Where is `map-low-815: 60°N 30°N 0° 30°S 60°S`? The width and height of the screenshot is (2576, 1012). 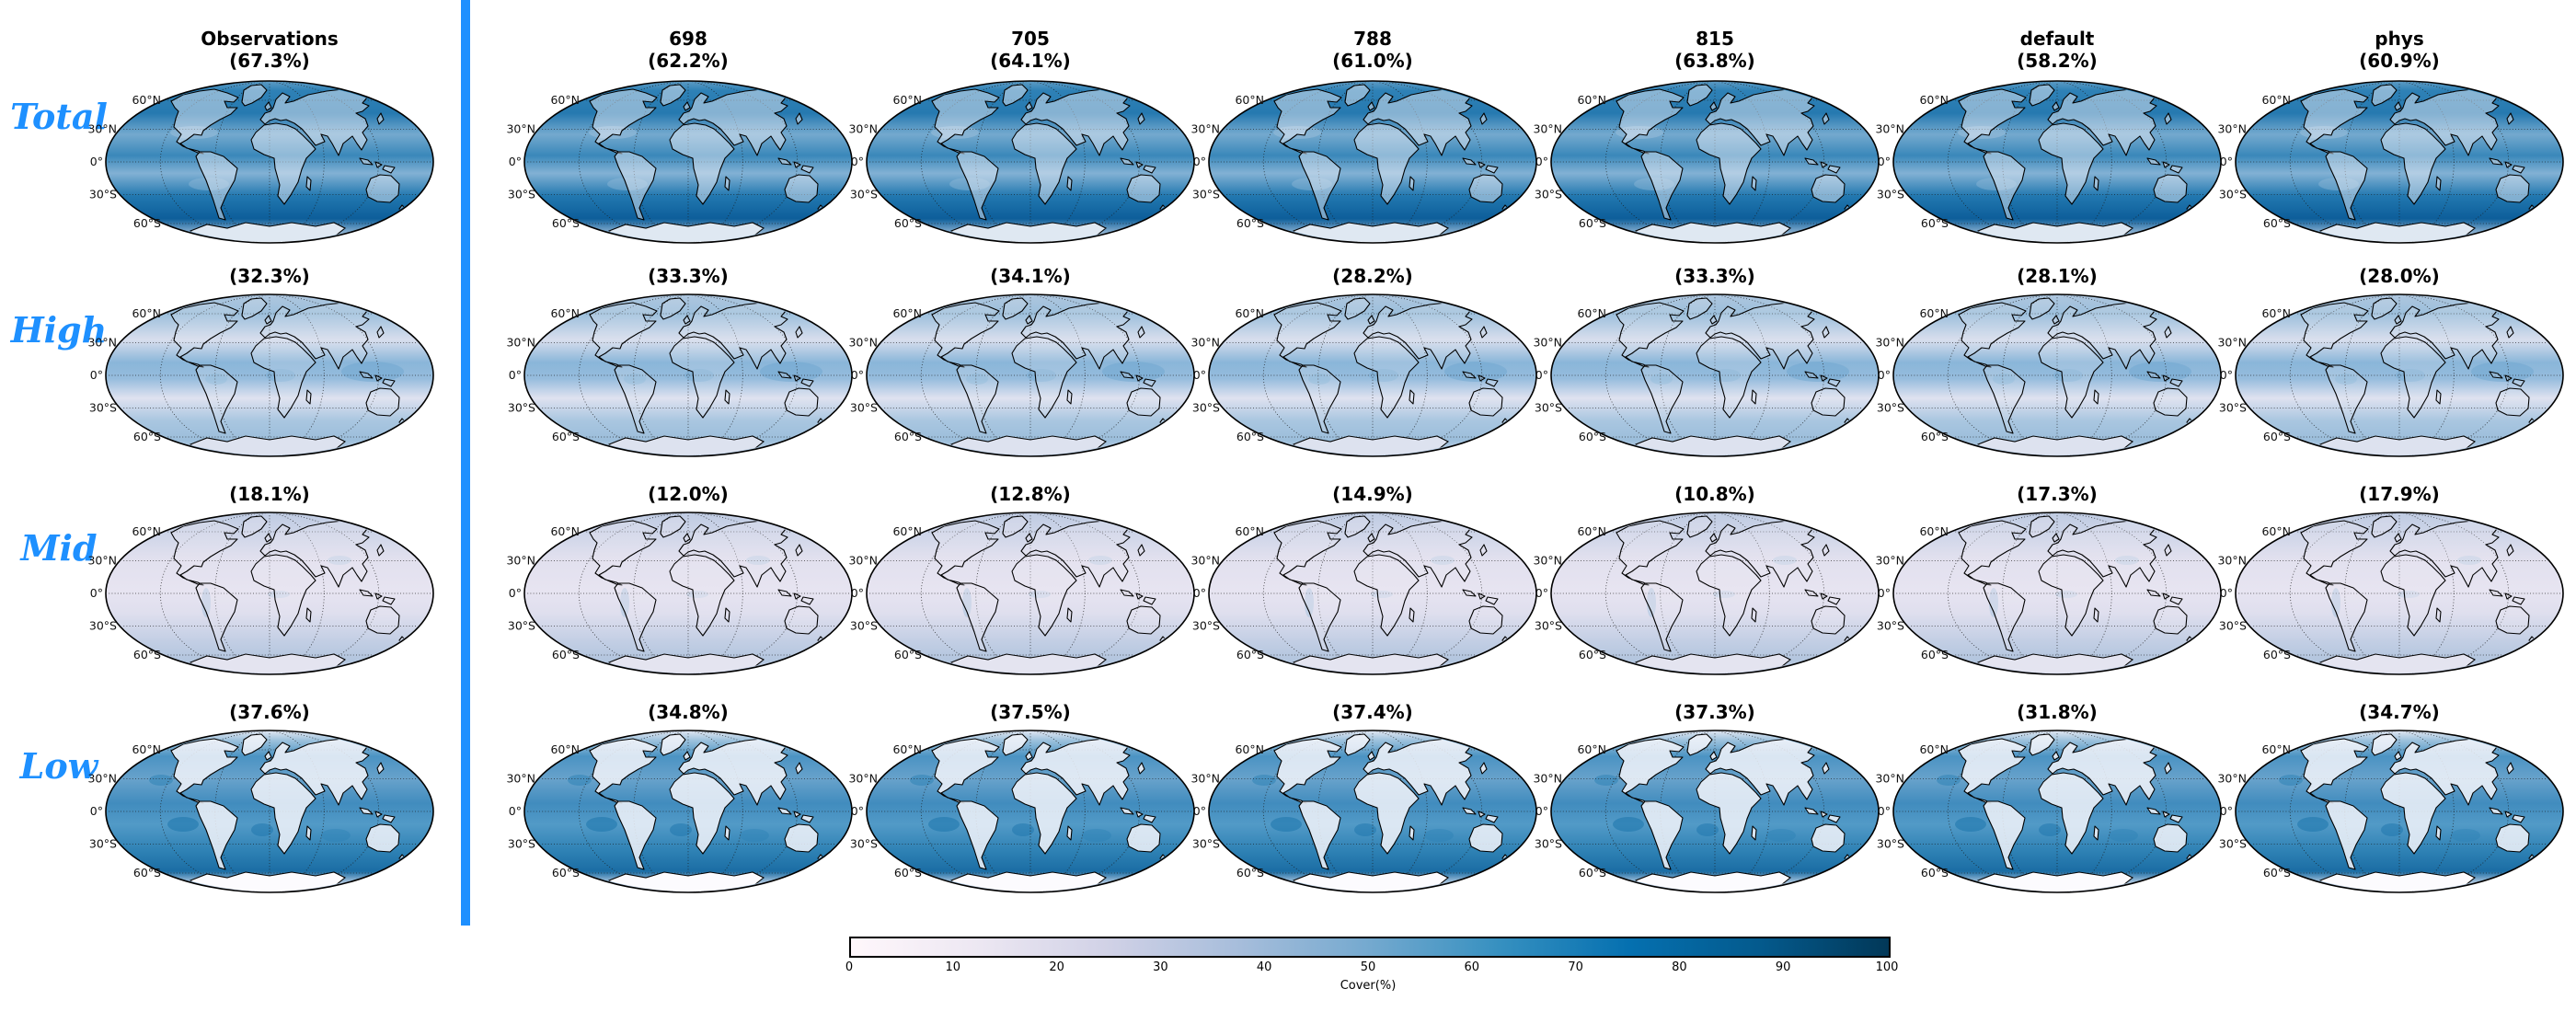
map-low-815: 60°N 30°N 0° 30°S 60°S is located at coordinates (1709, 811).